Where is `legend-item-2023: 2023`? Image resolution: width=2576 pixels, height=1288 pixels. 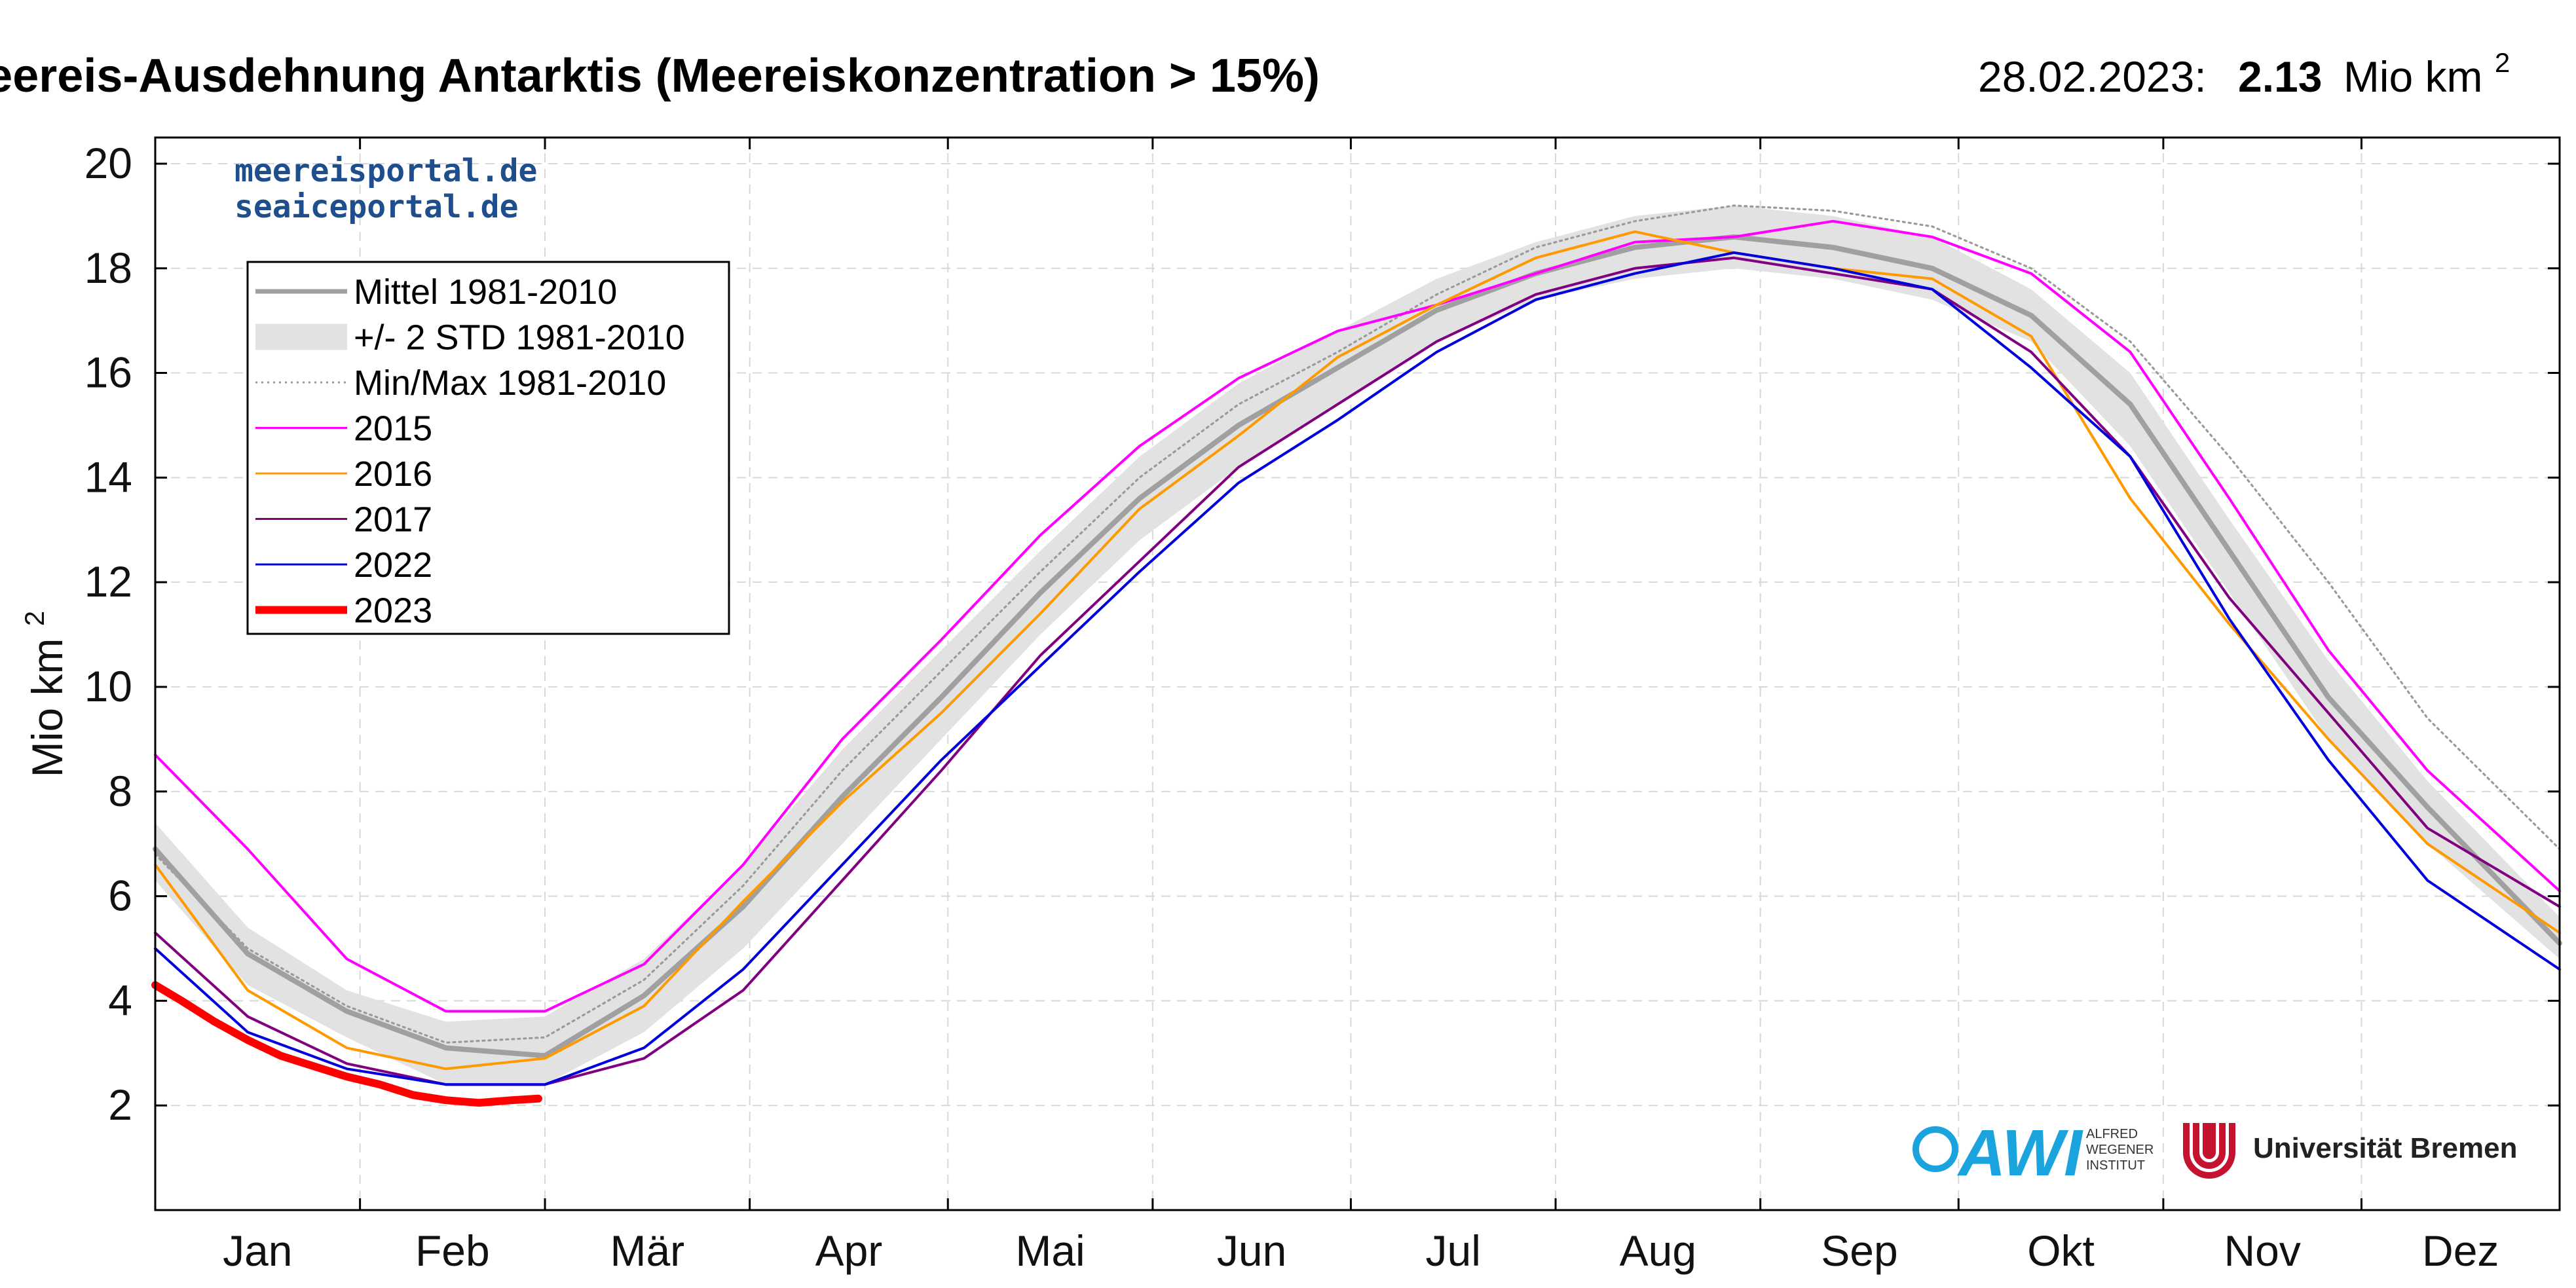
legend-item-2023: 2023 is located at coordinates (343, 611).